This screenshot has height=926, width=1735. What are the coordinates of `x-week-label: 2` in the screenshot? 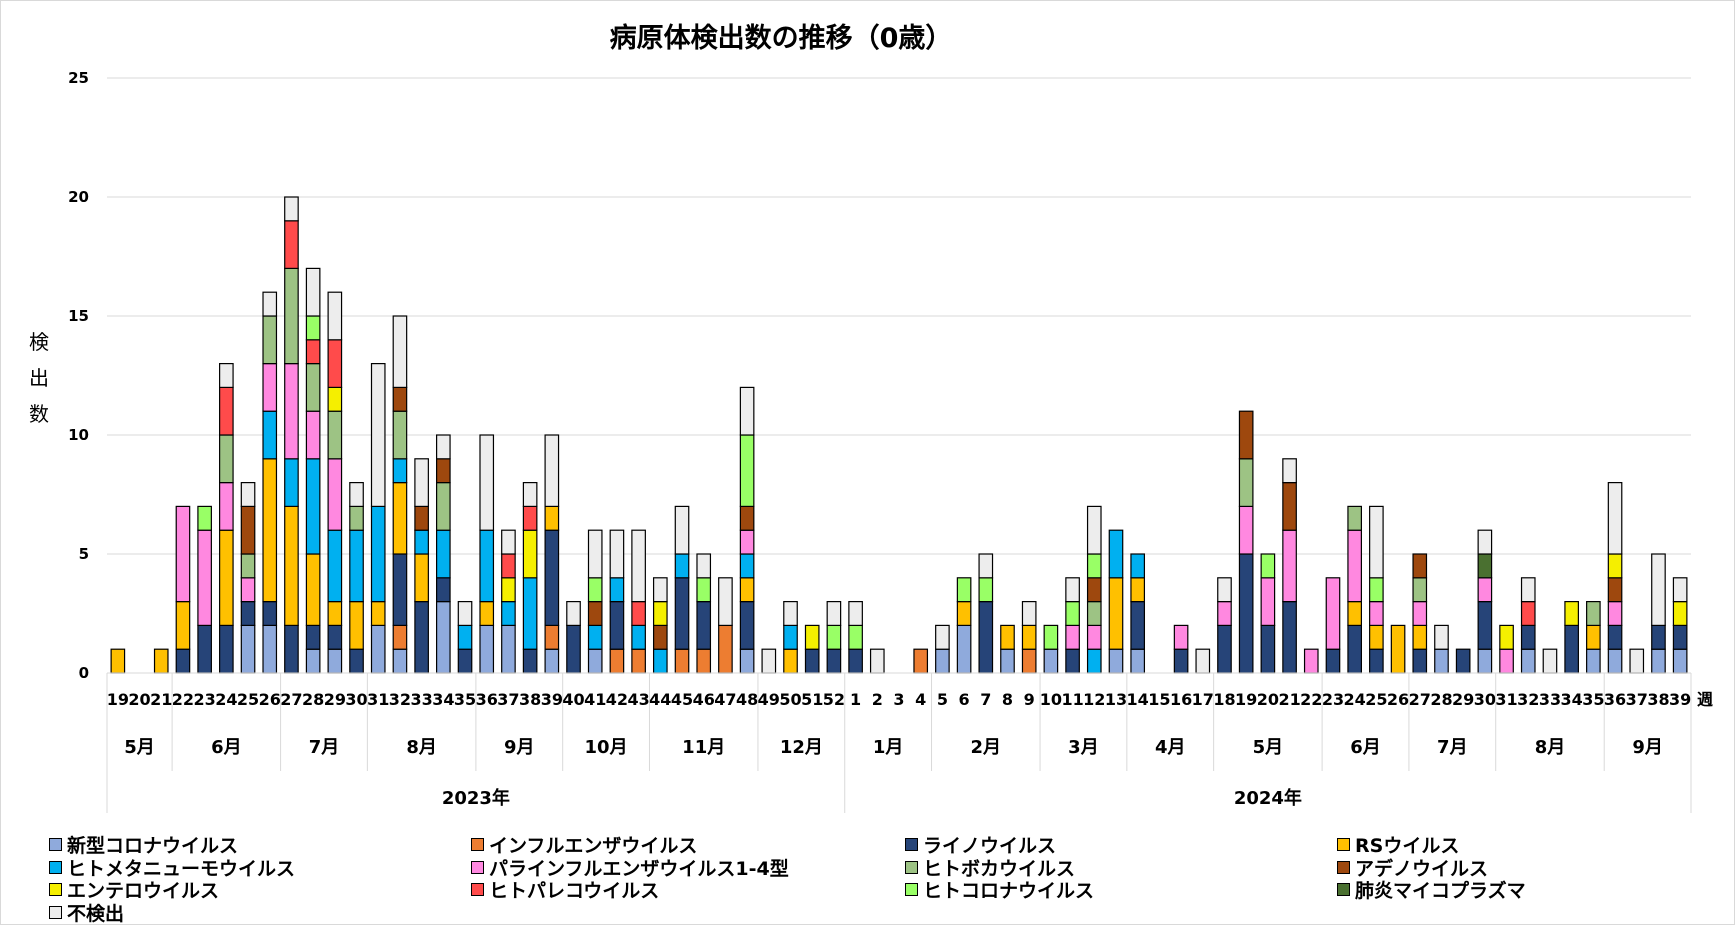 It's located at (877, 699).